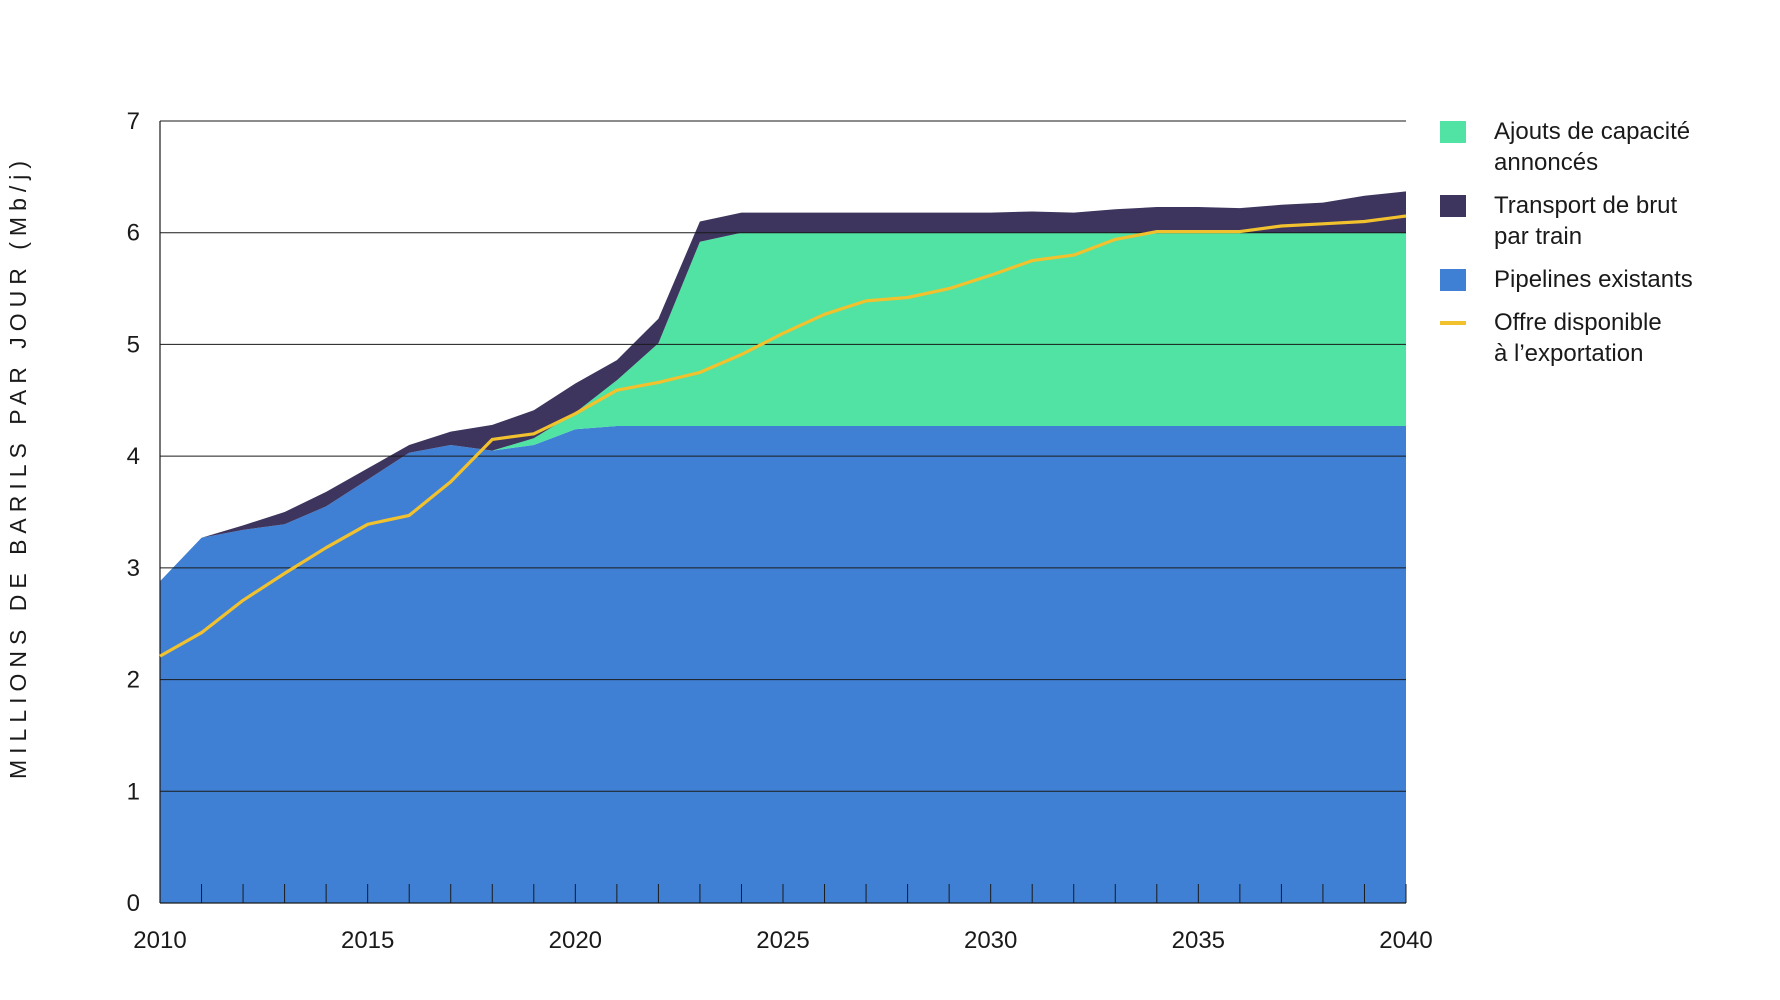  Describe the element at coordinates (133, 903) in the screenshot. I see `y-tick-label-0: 0` at that location.